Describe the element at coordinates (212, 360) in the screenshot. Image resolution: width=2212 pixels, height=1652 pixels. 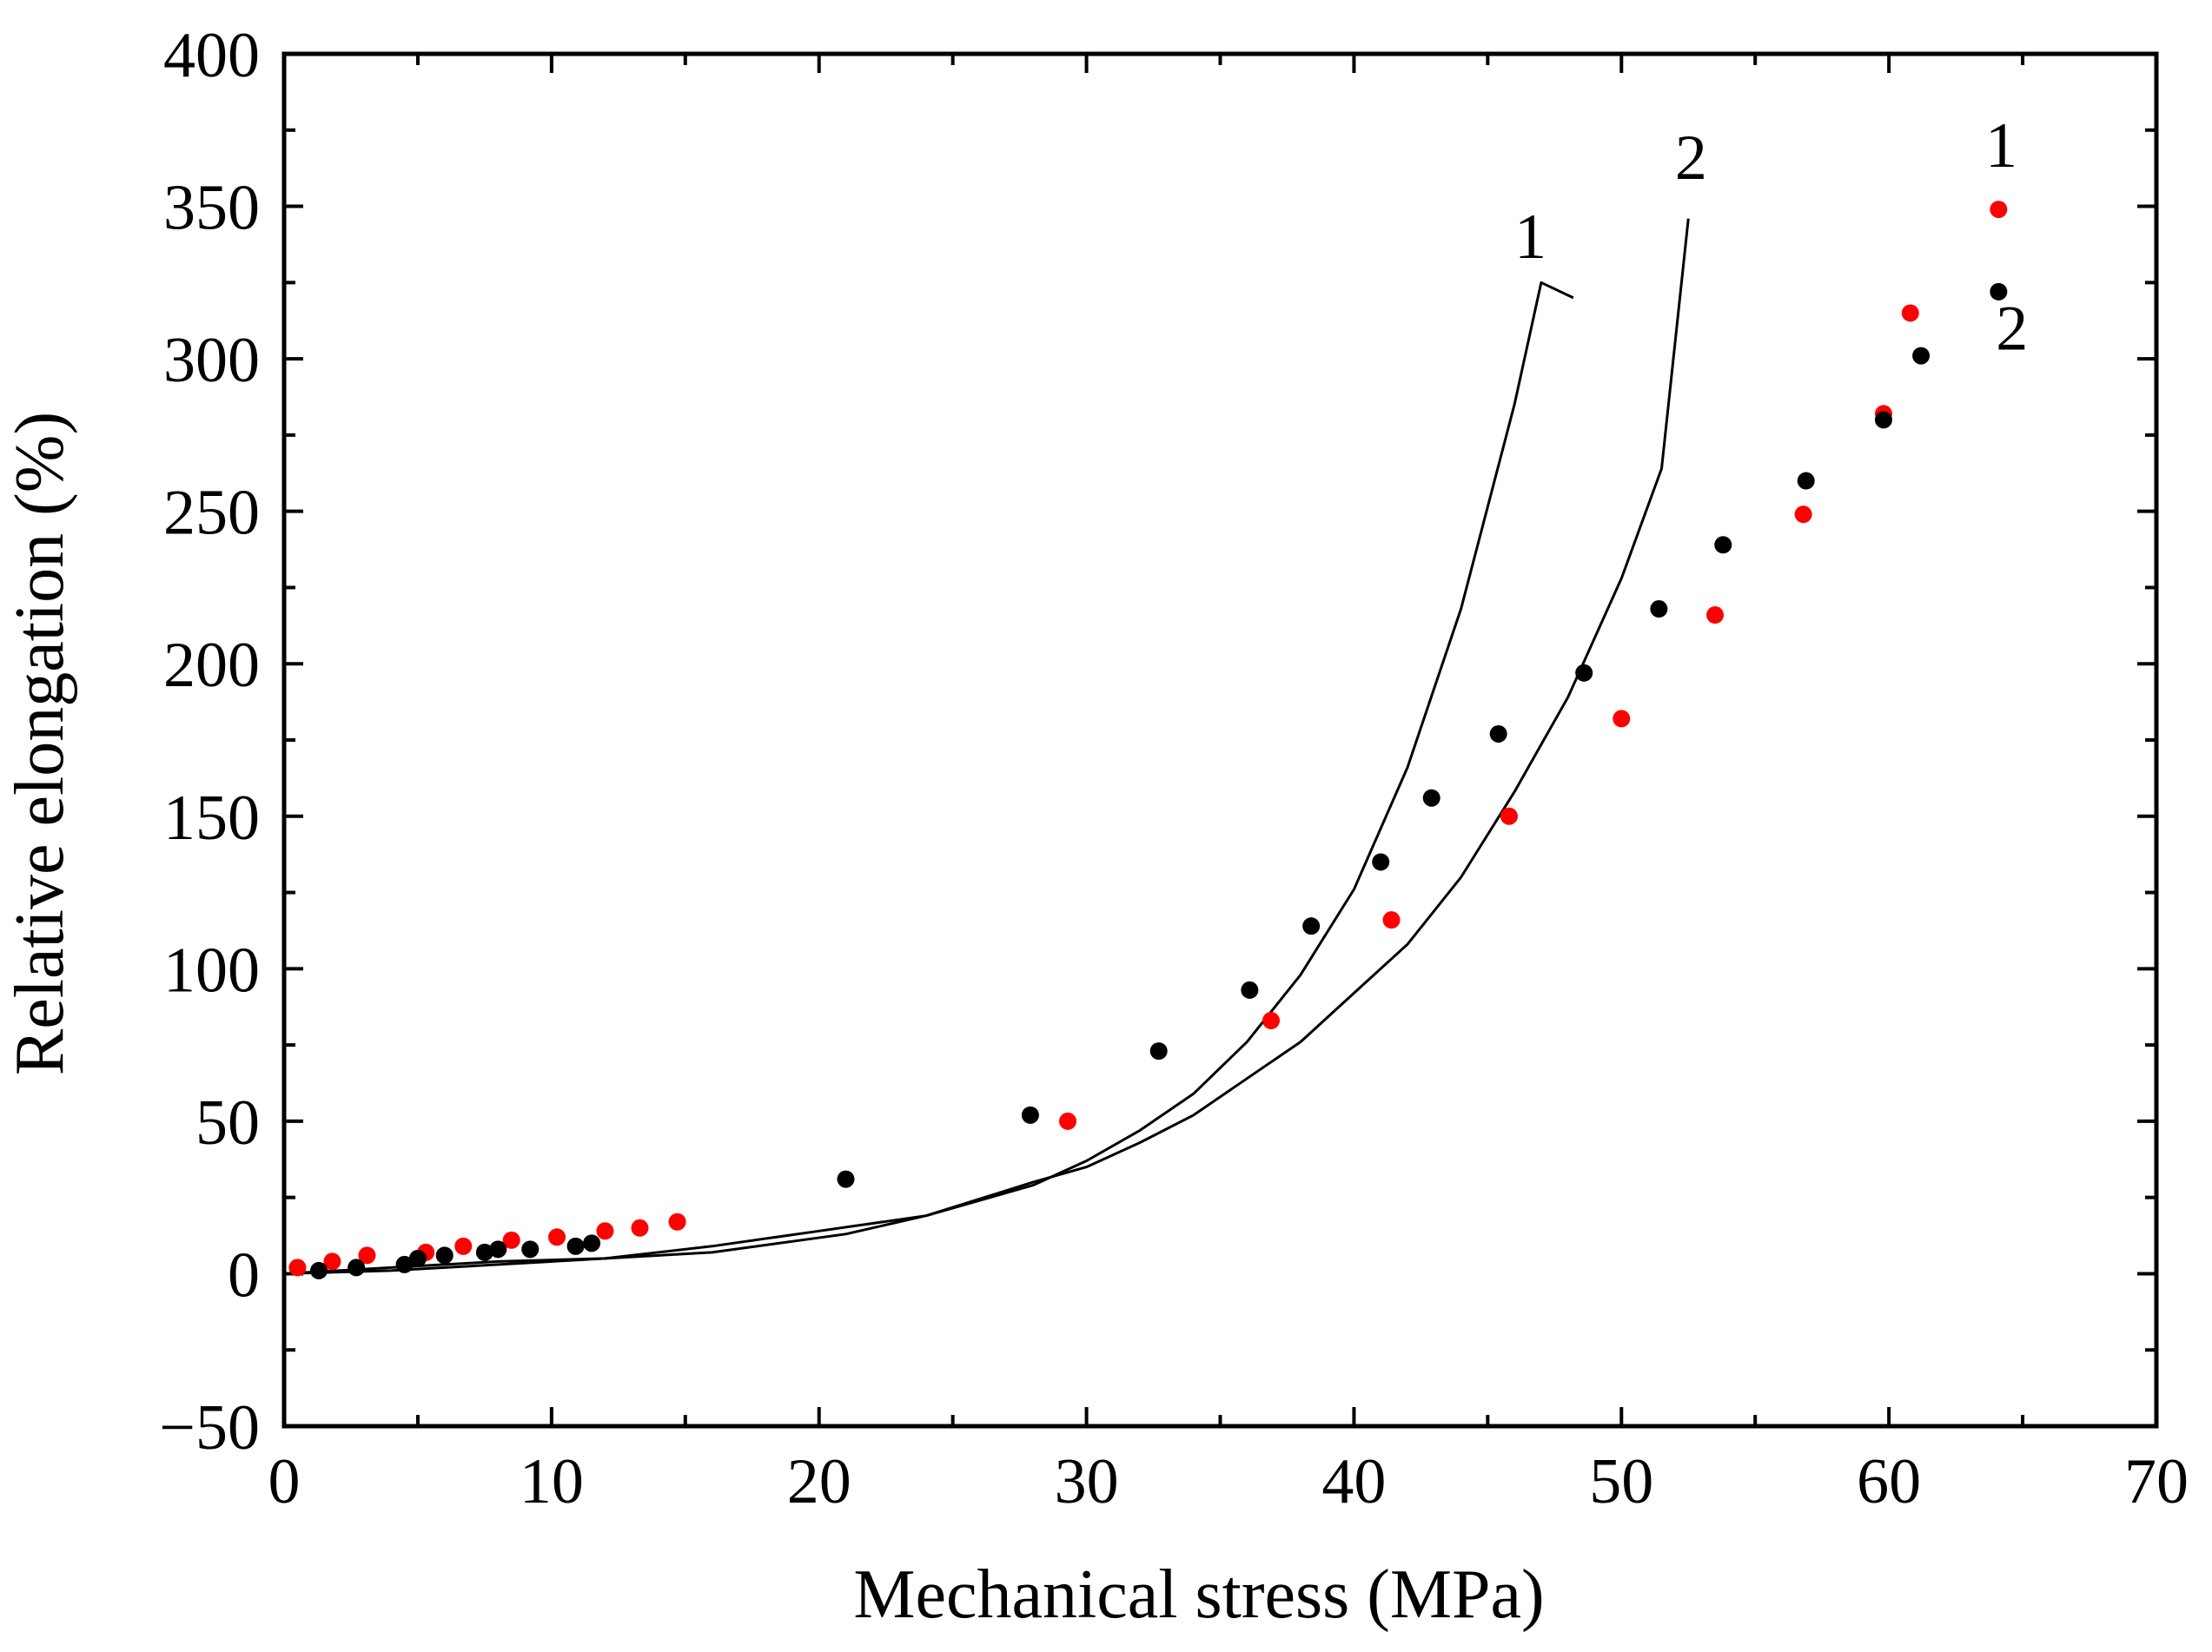
I see `y-tick-label: 300` at that location.